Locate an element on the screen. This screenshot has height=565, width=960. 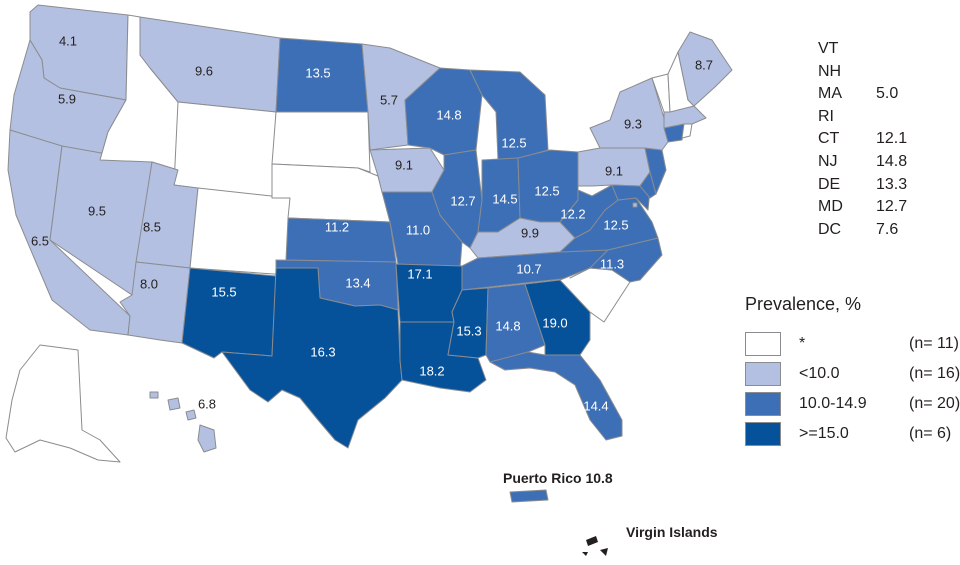
state-WY is located at coordinates (225, 150).